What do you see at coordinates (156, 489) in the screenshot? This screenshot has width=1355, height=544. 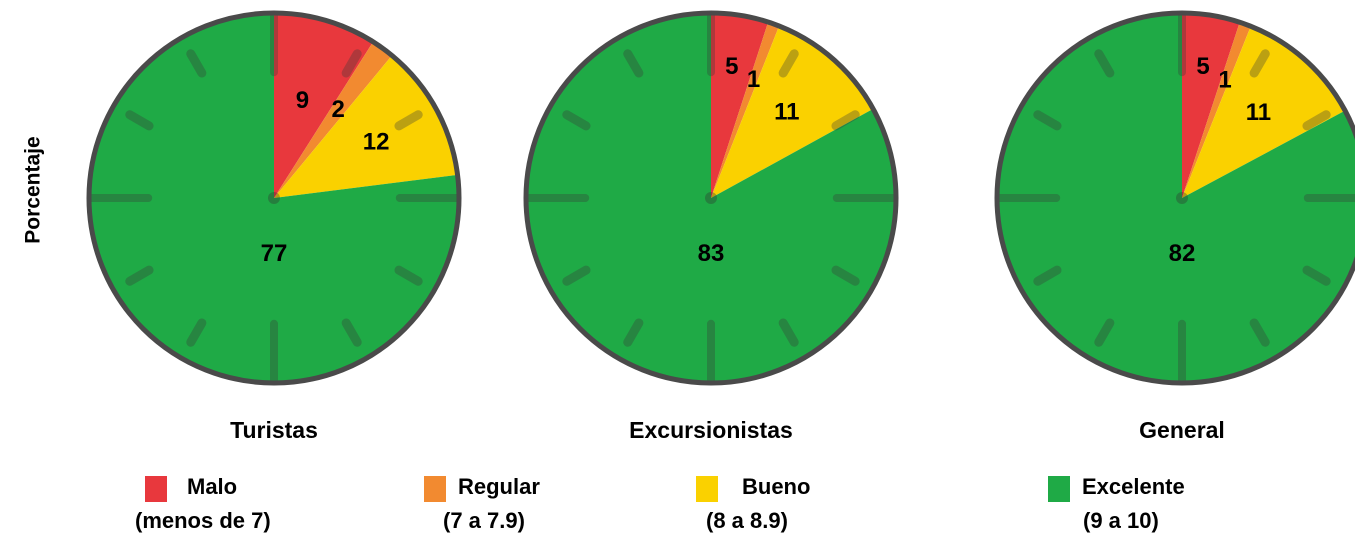 I see `legend-swatch-malo` at bounding box center [156, 489].